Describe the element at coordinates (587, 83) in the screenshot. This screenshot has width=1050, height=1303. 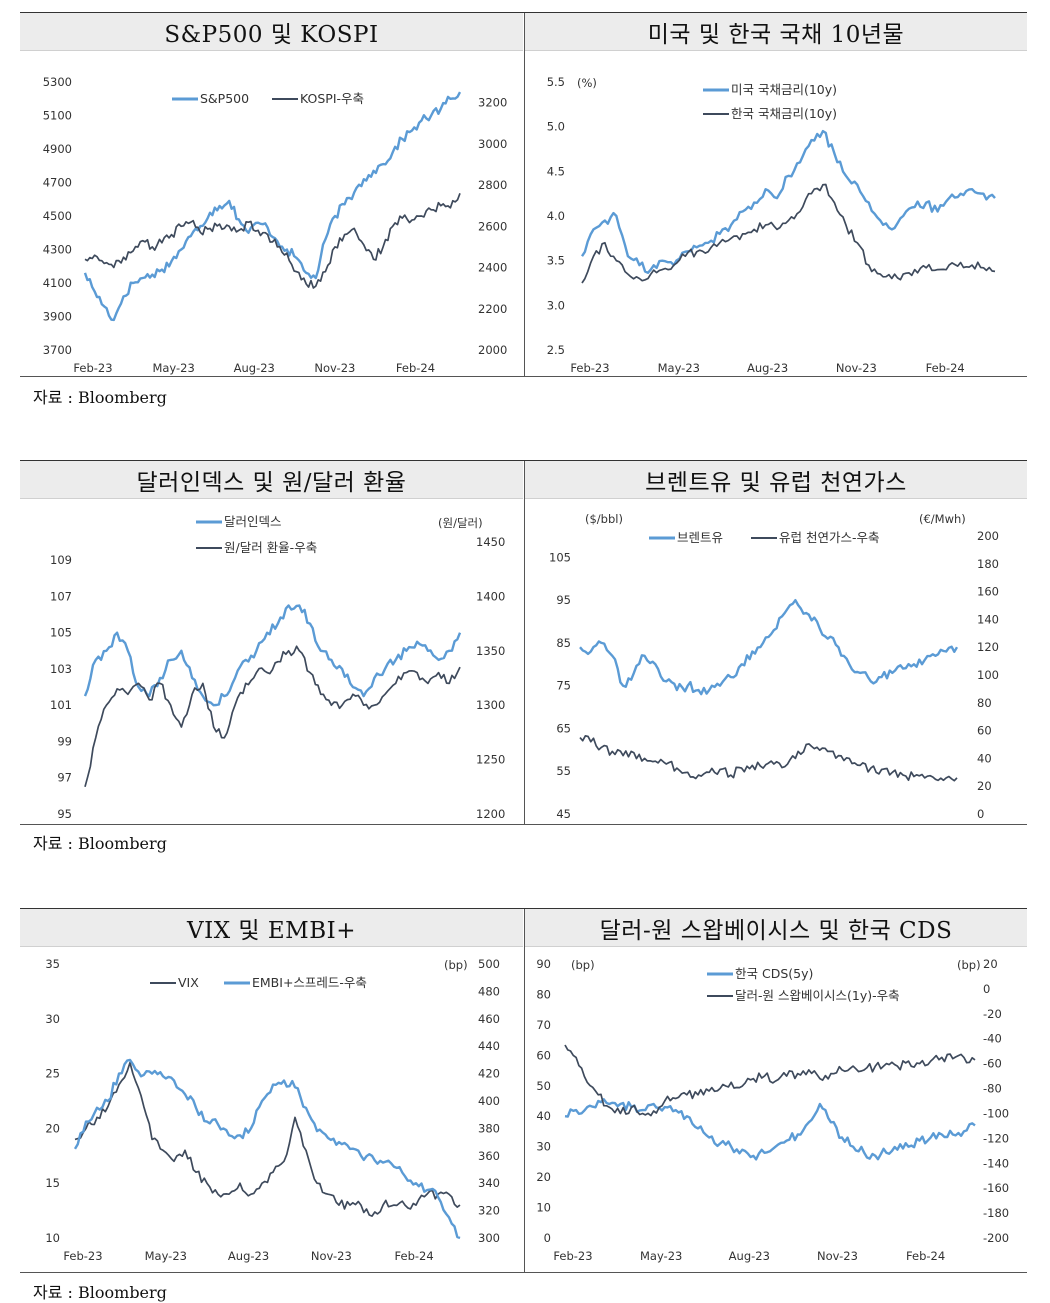
I see `unit-label-left: (%)` at that location.